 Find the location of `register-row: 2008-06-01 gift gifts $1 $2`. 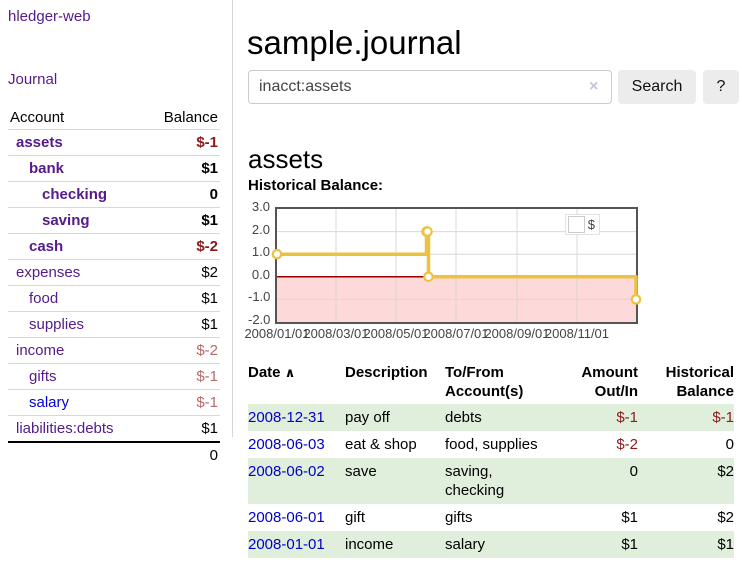

register-row: 2008-06-01 gift gifts $1 $2 is located at coordinates (491, 517).